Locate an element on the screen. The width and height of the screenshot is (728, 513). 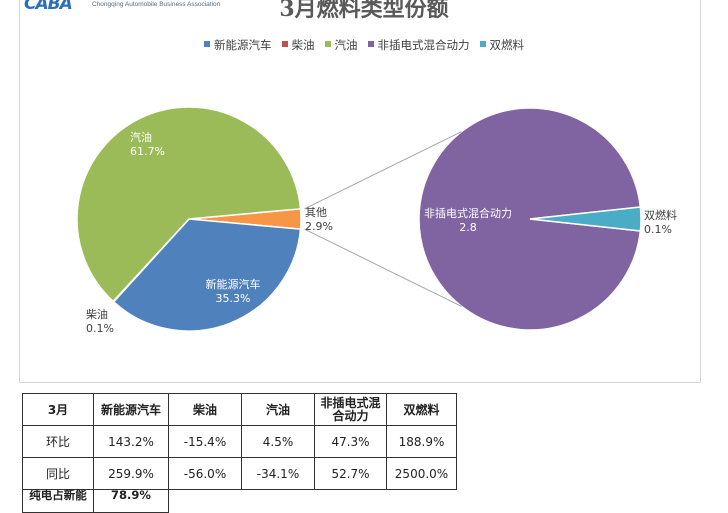
slice-label-other: 其他 2.9% is located at coordinates (319, 219).